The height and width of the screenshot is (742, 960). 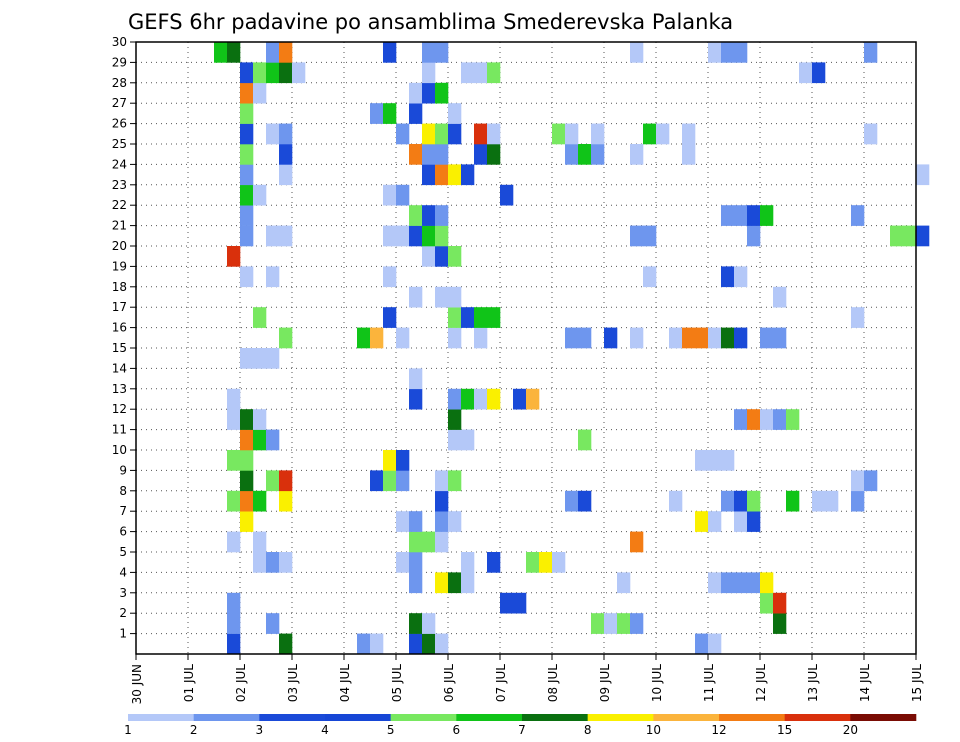 I want to click on x-tick-label: 02 JUL, so click(x=241, y=683).